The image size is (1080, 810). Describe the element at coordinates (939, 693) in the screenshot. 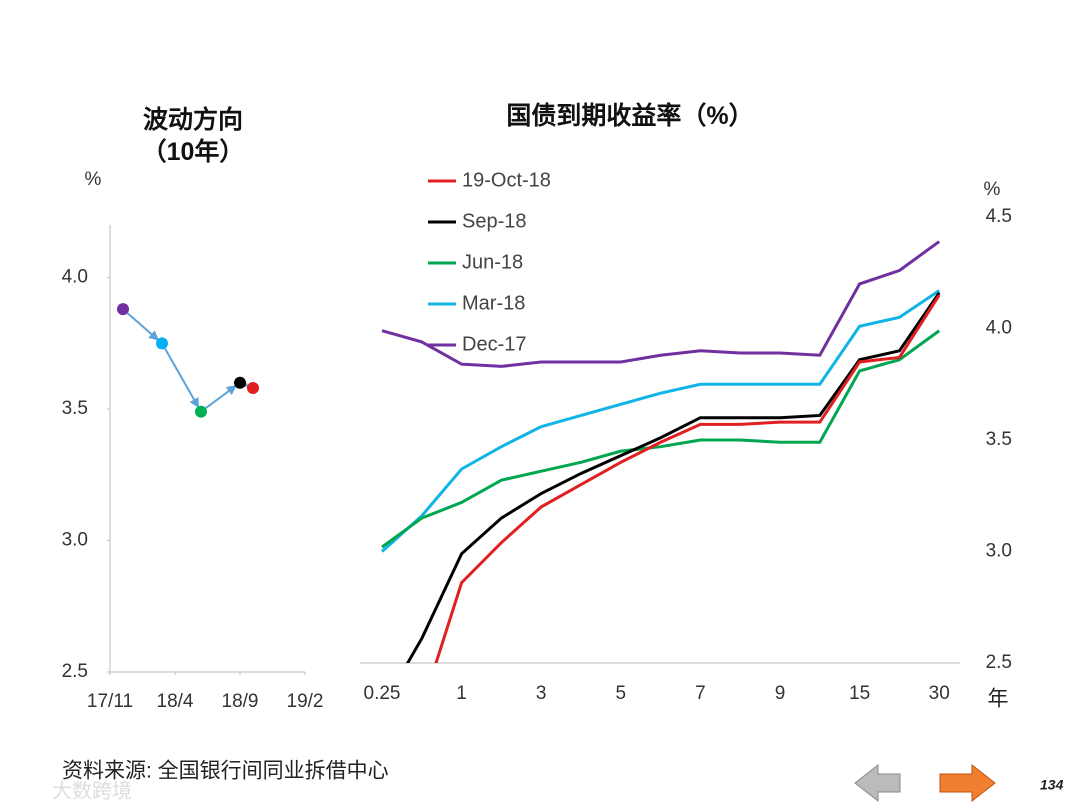

I see `x-tick-label: 30` at that location.